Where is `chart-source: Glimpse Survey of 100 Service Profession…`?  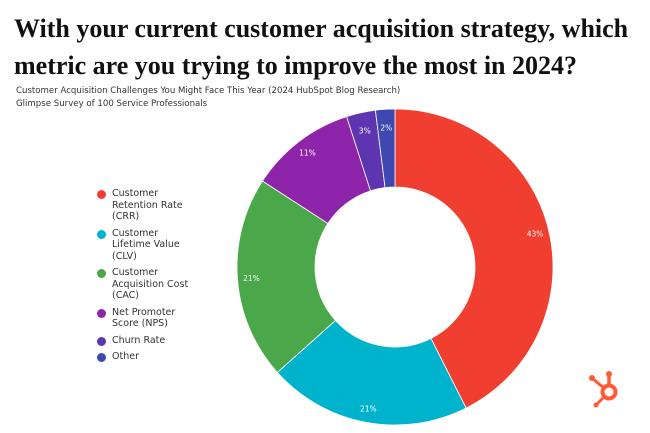 chart-source: Glimpse Survey of 100 Service Profession… is located at coordinates (112, 104).